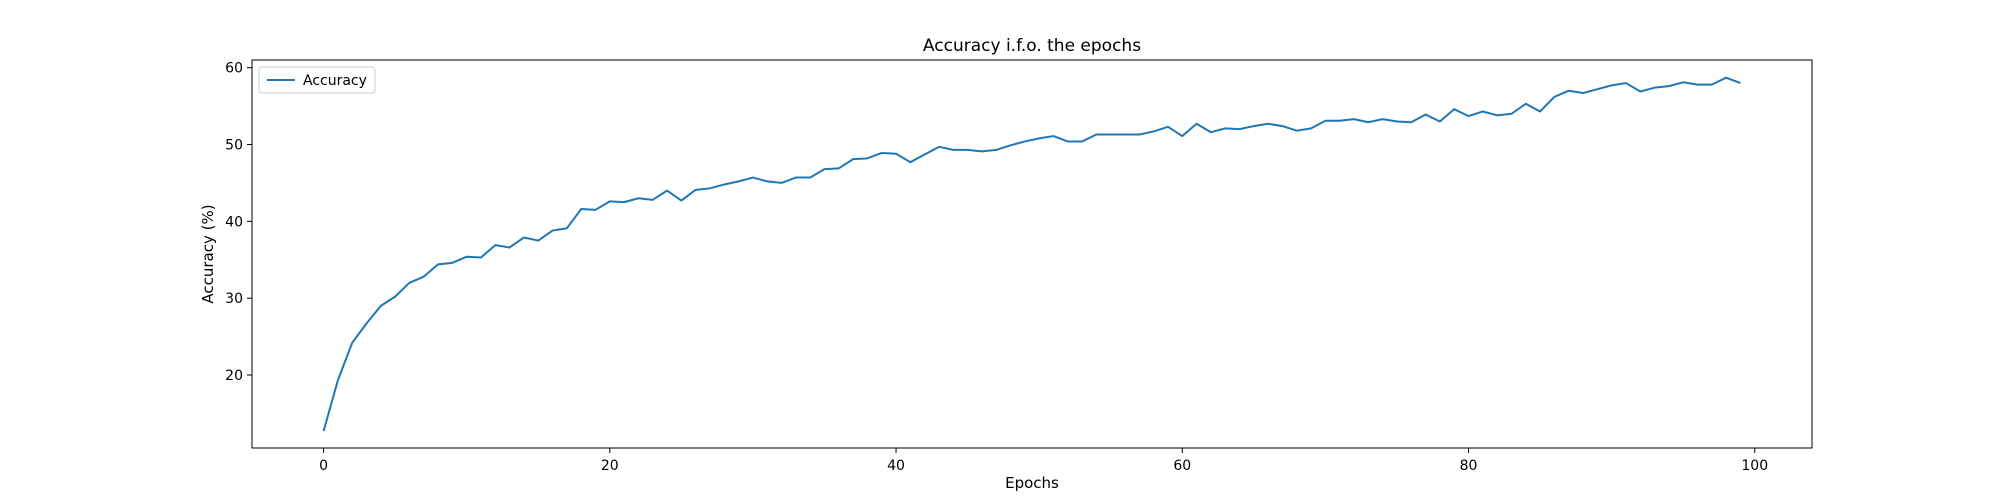 This screenshot has height=504, width=2000. What do you see at coordinates (234, 376) in the screenshot?
I see `y-tick-label: 20` at bounding box center [234, 376].